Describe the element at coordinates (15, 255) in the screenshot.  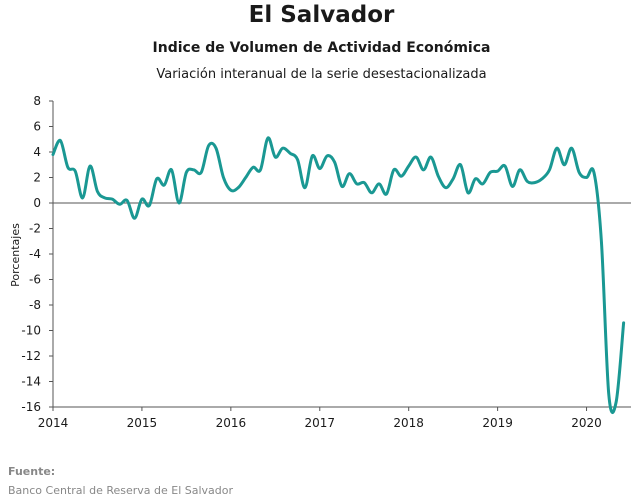
I see `y-axis-label: Porcentajes` at that location.